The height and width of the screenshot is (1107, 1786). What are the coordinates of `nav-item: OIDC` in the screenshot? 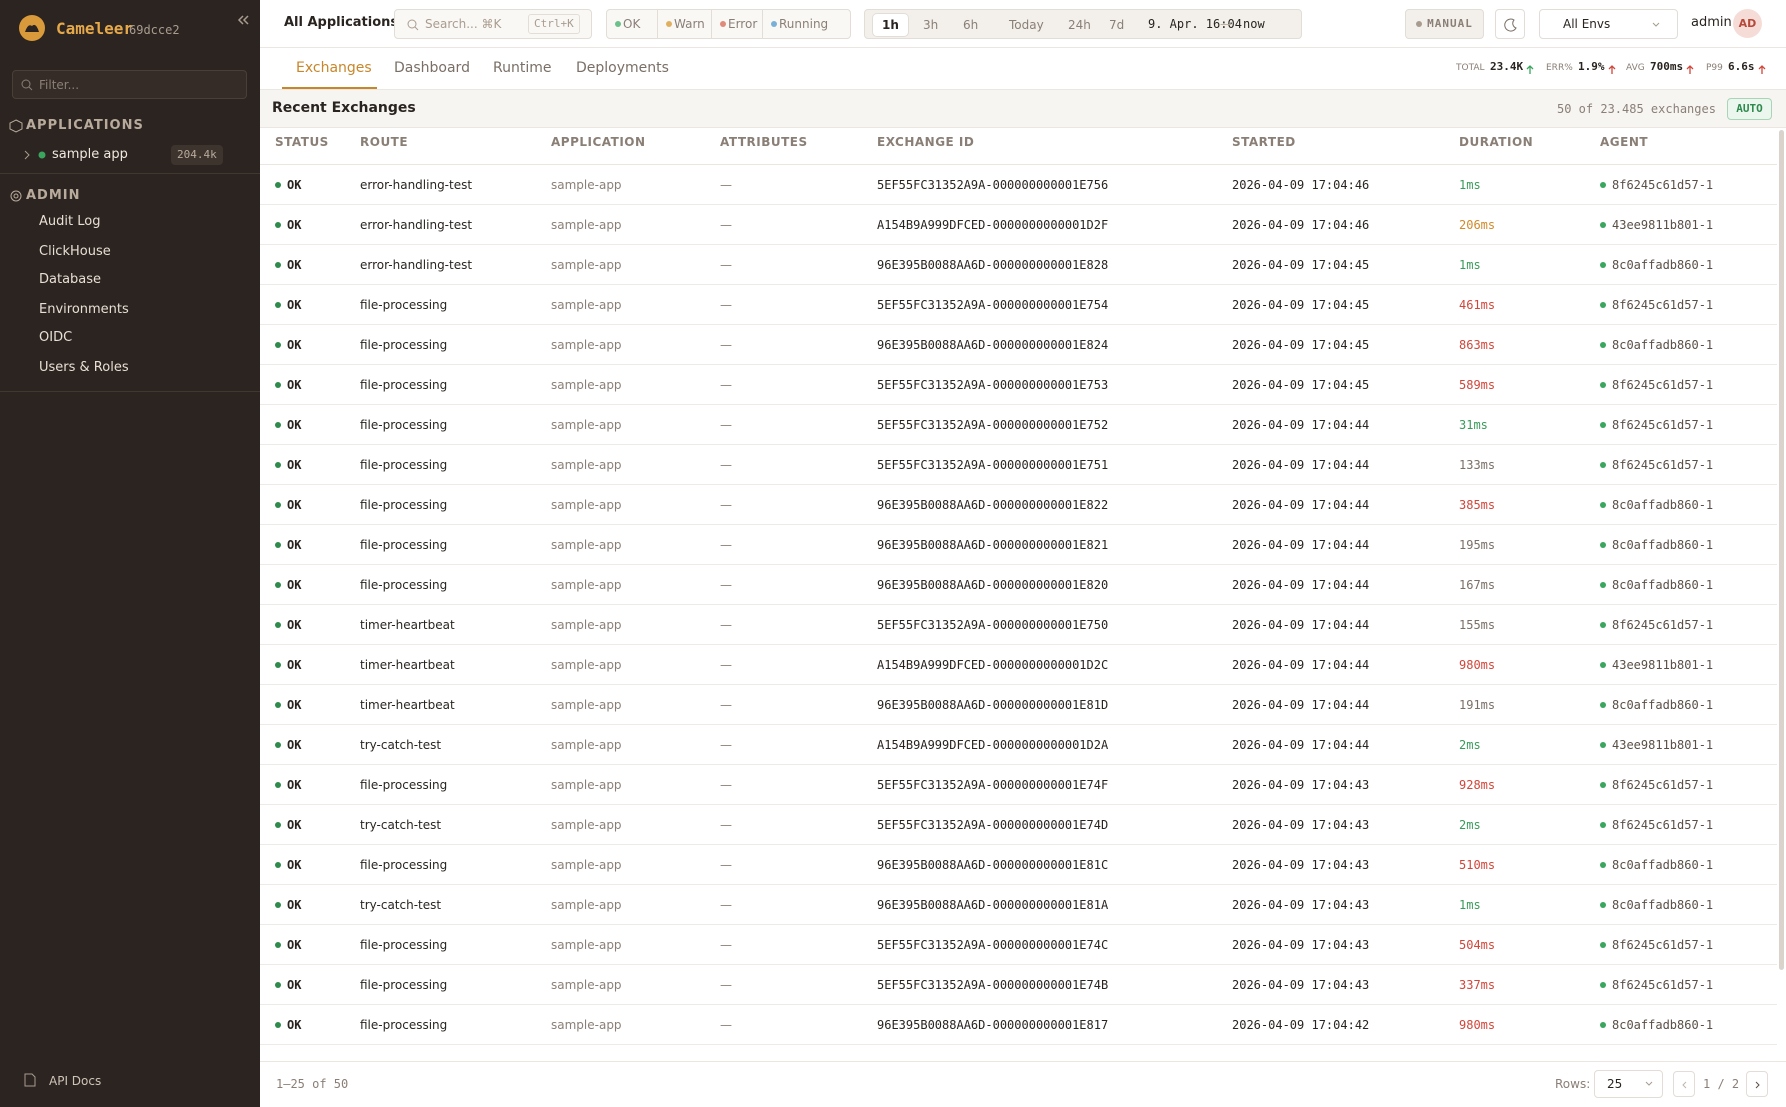 It's located at (56, 337).